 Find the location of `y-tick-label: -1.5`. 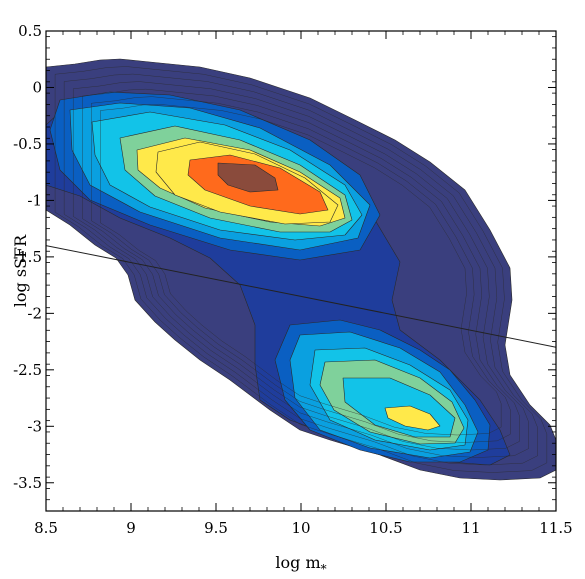

y-tick-label: -1.5 is located at coordinates (27, 257).